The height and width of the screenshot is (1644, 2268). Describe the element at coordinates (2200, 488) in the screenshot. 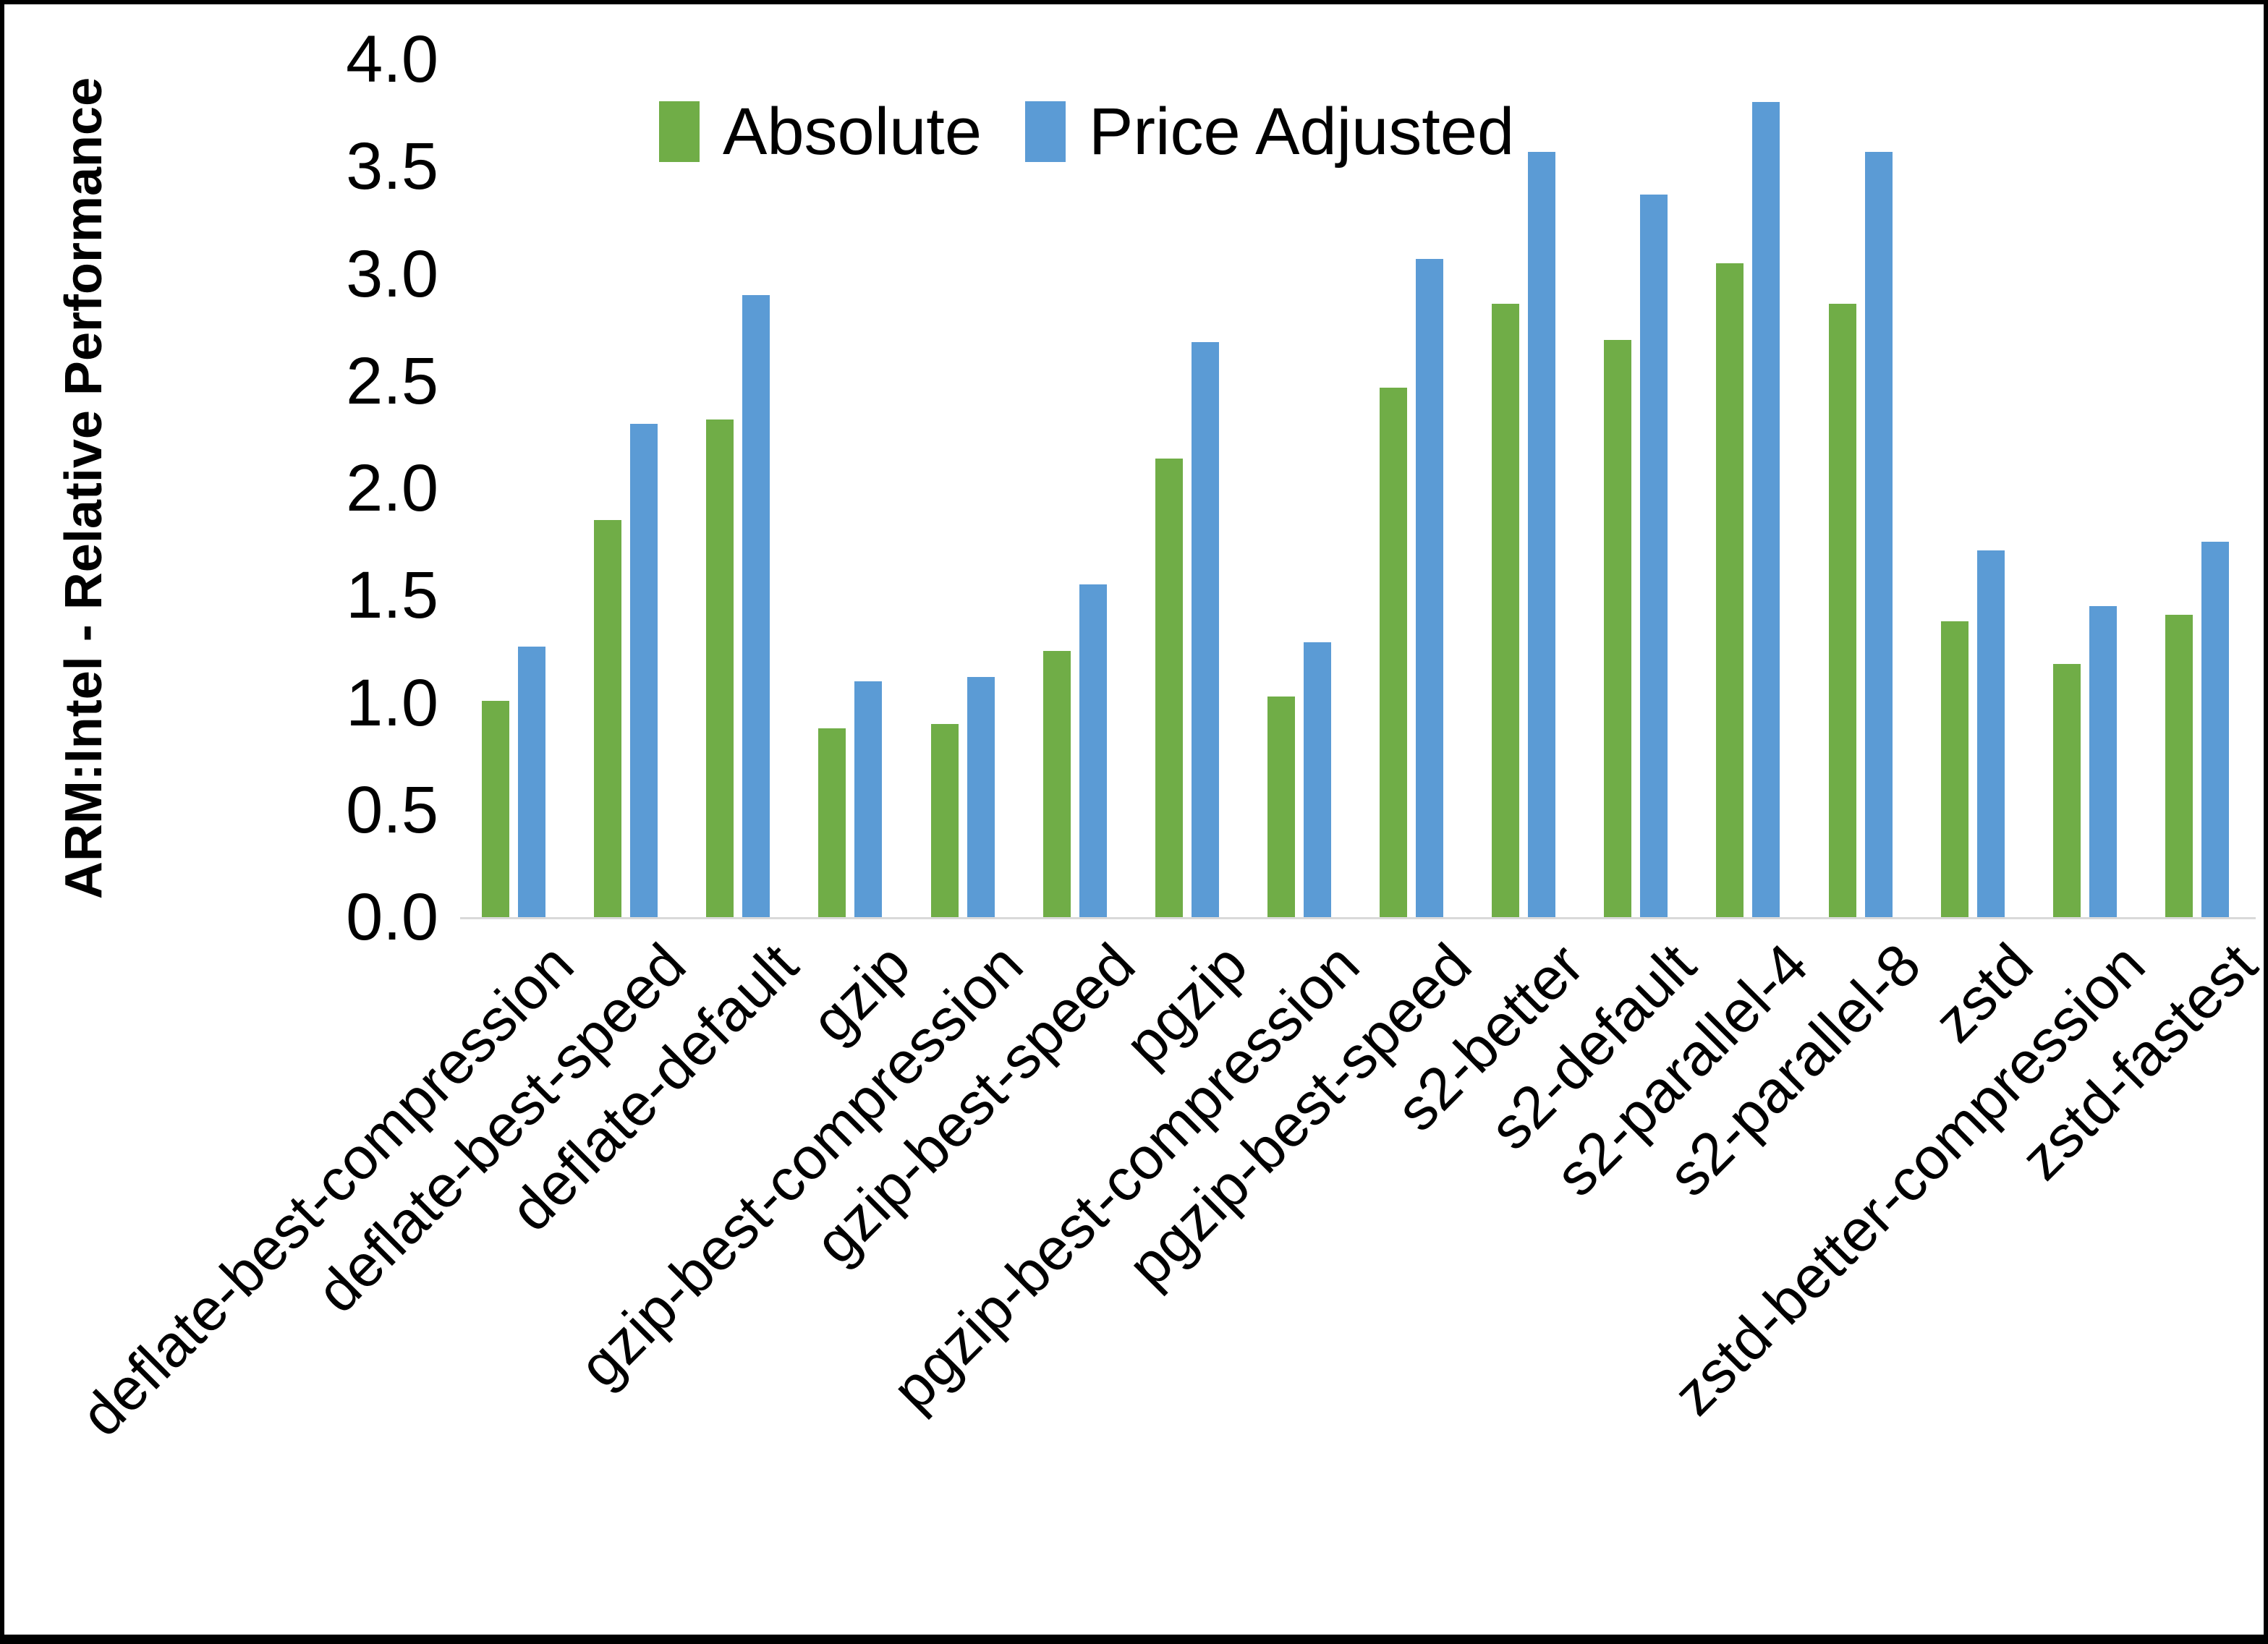

I see `bar-group-zstd-fastest` at that location.